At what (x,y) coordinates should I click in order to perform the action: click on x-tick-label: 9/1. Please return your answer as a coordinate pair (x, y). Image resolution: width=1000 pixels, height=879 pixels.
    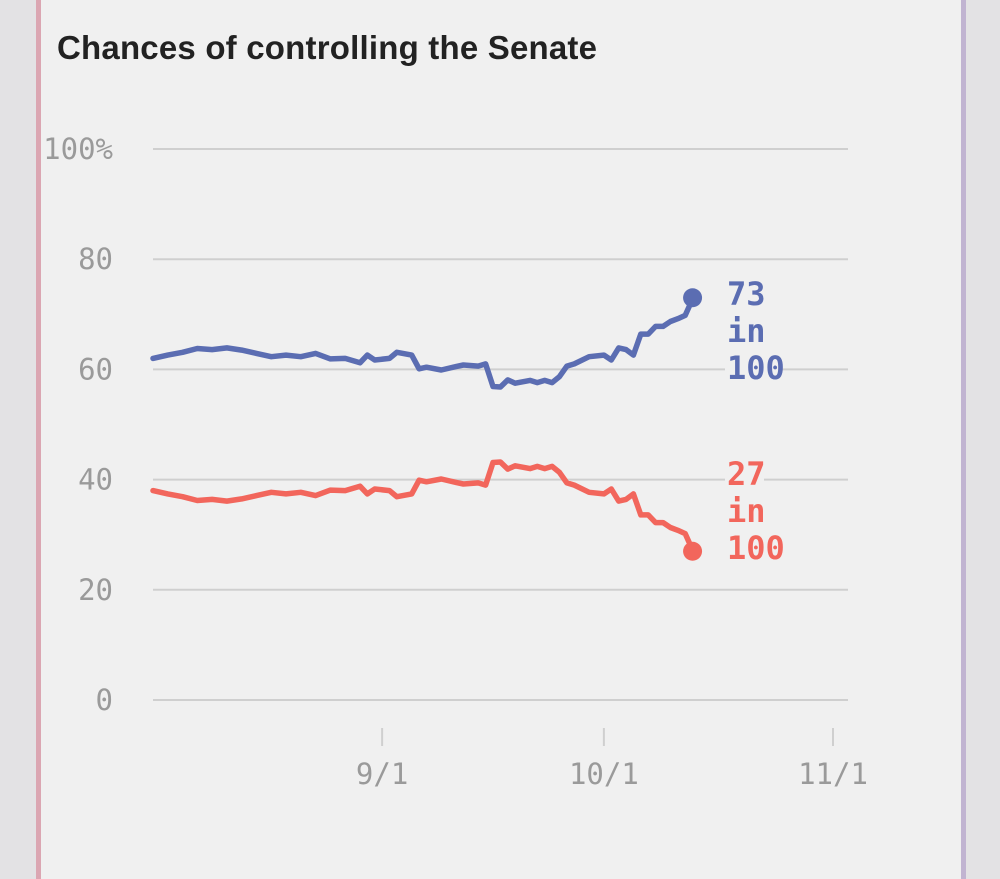
    Looking at the image, I should click on (382, 774).